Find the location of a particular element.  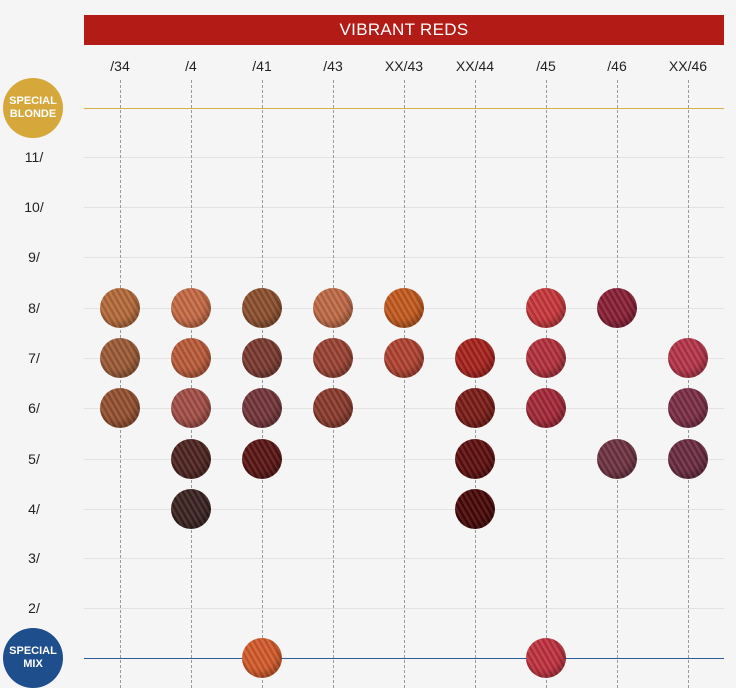

special-mix-badge-line2: MIX is located at coordinates (33, 664).